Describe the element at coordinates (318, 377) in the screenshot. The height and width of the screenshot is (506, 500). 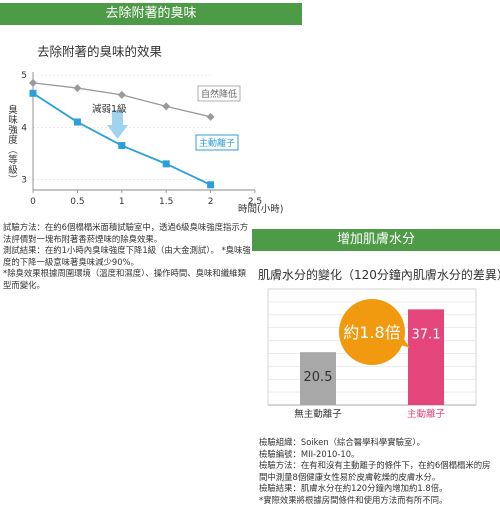
I see `bar-value-label: 20.5` at that location.